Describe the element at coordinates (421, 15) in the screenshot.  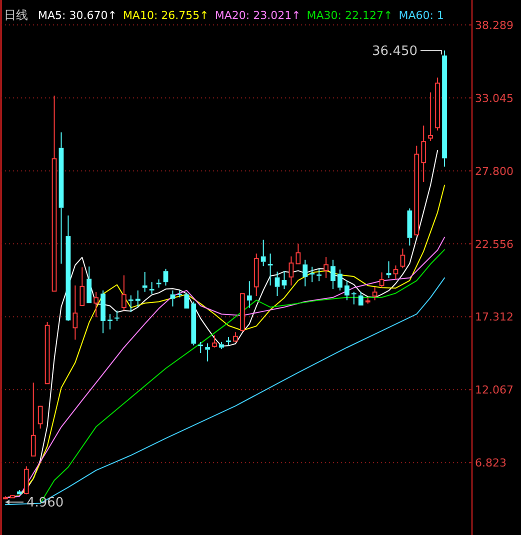
I see `text: MA60: 1` at that location.